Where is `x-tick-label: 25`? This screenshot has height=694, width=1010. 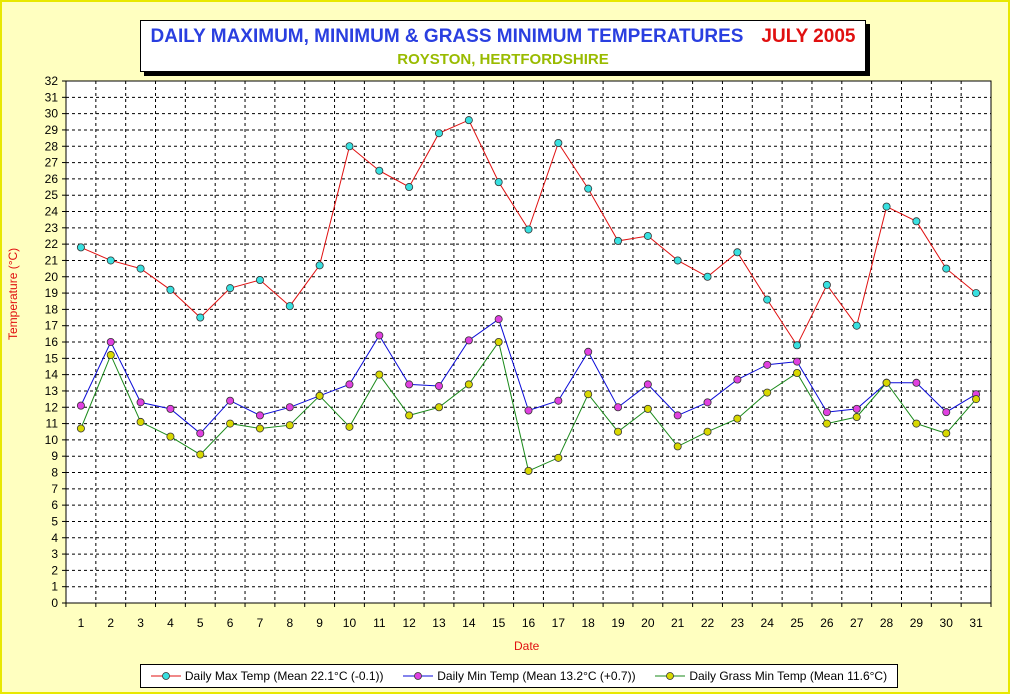
x-tick-label: 25 is located at coordinates (797, 623).